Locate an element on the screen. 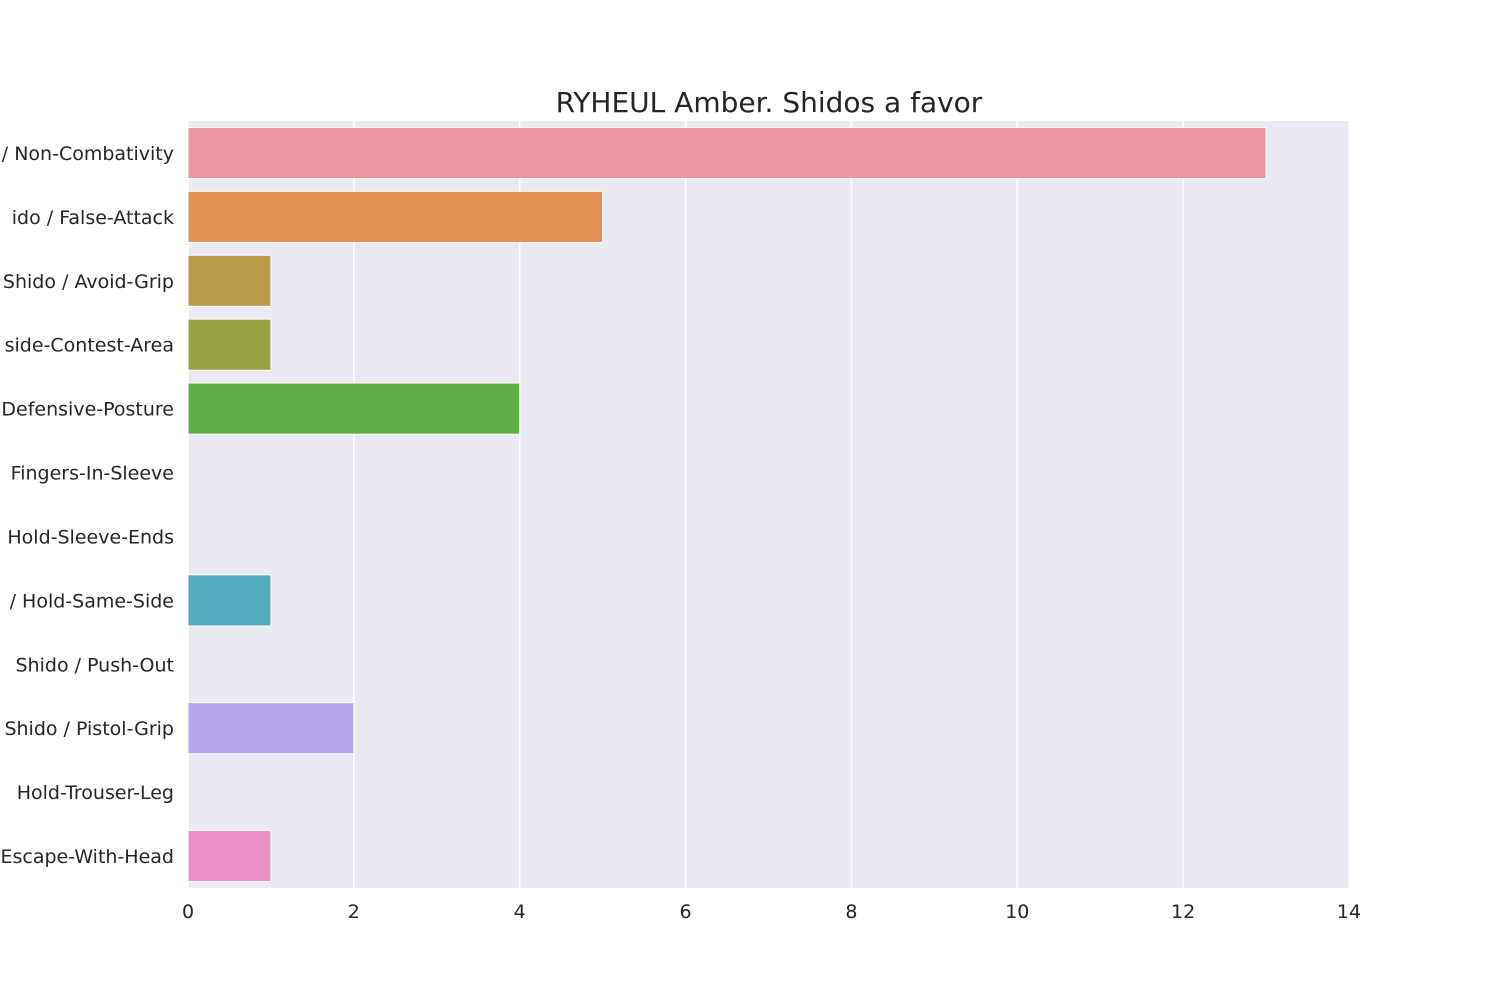 The image size is (1500, 1000). x-tick-label-4: 8 is located at coordinates (851, 912).